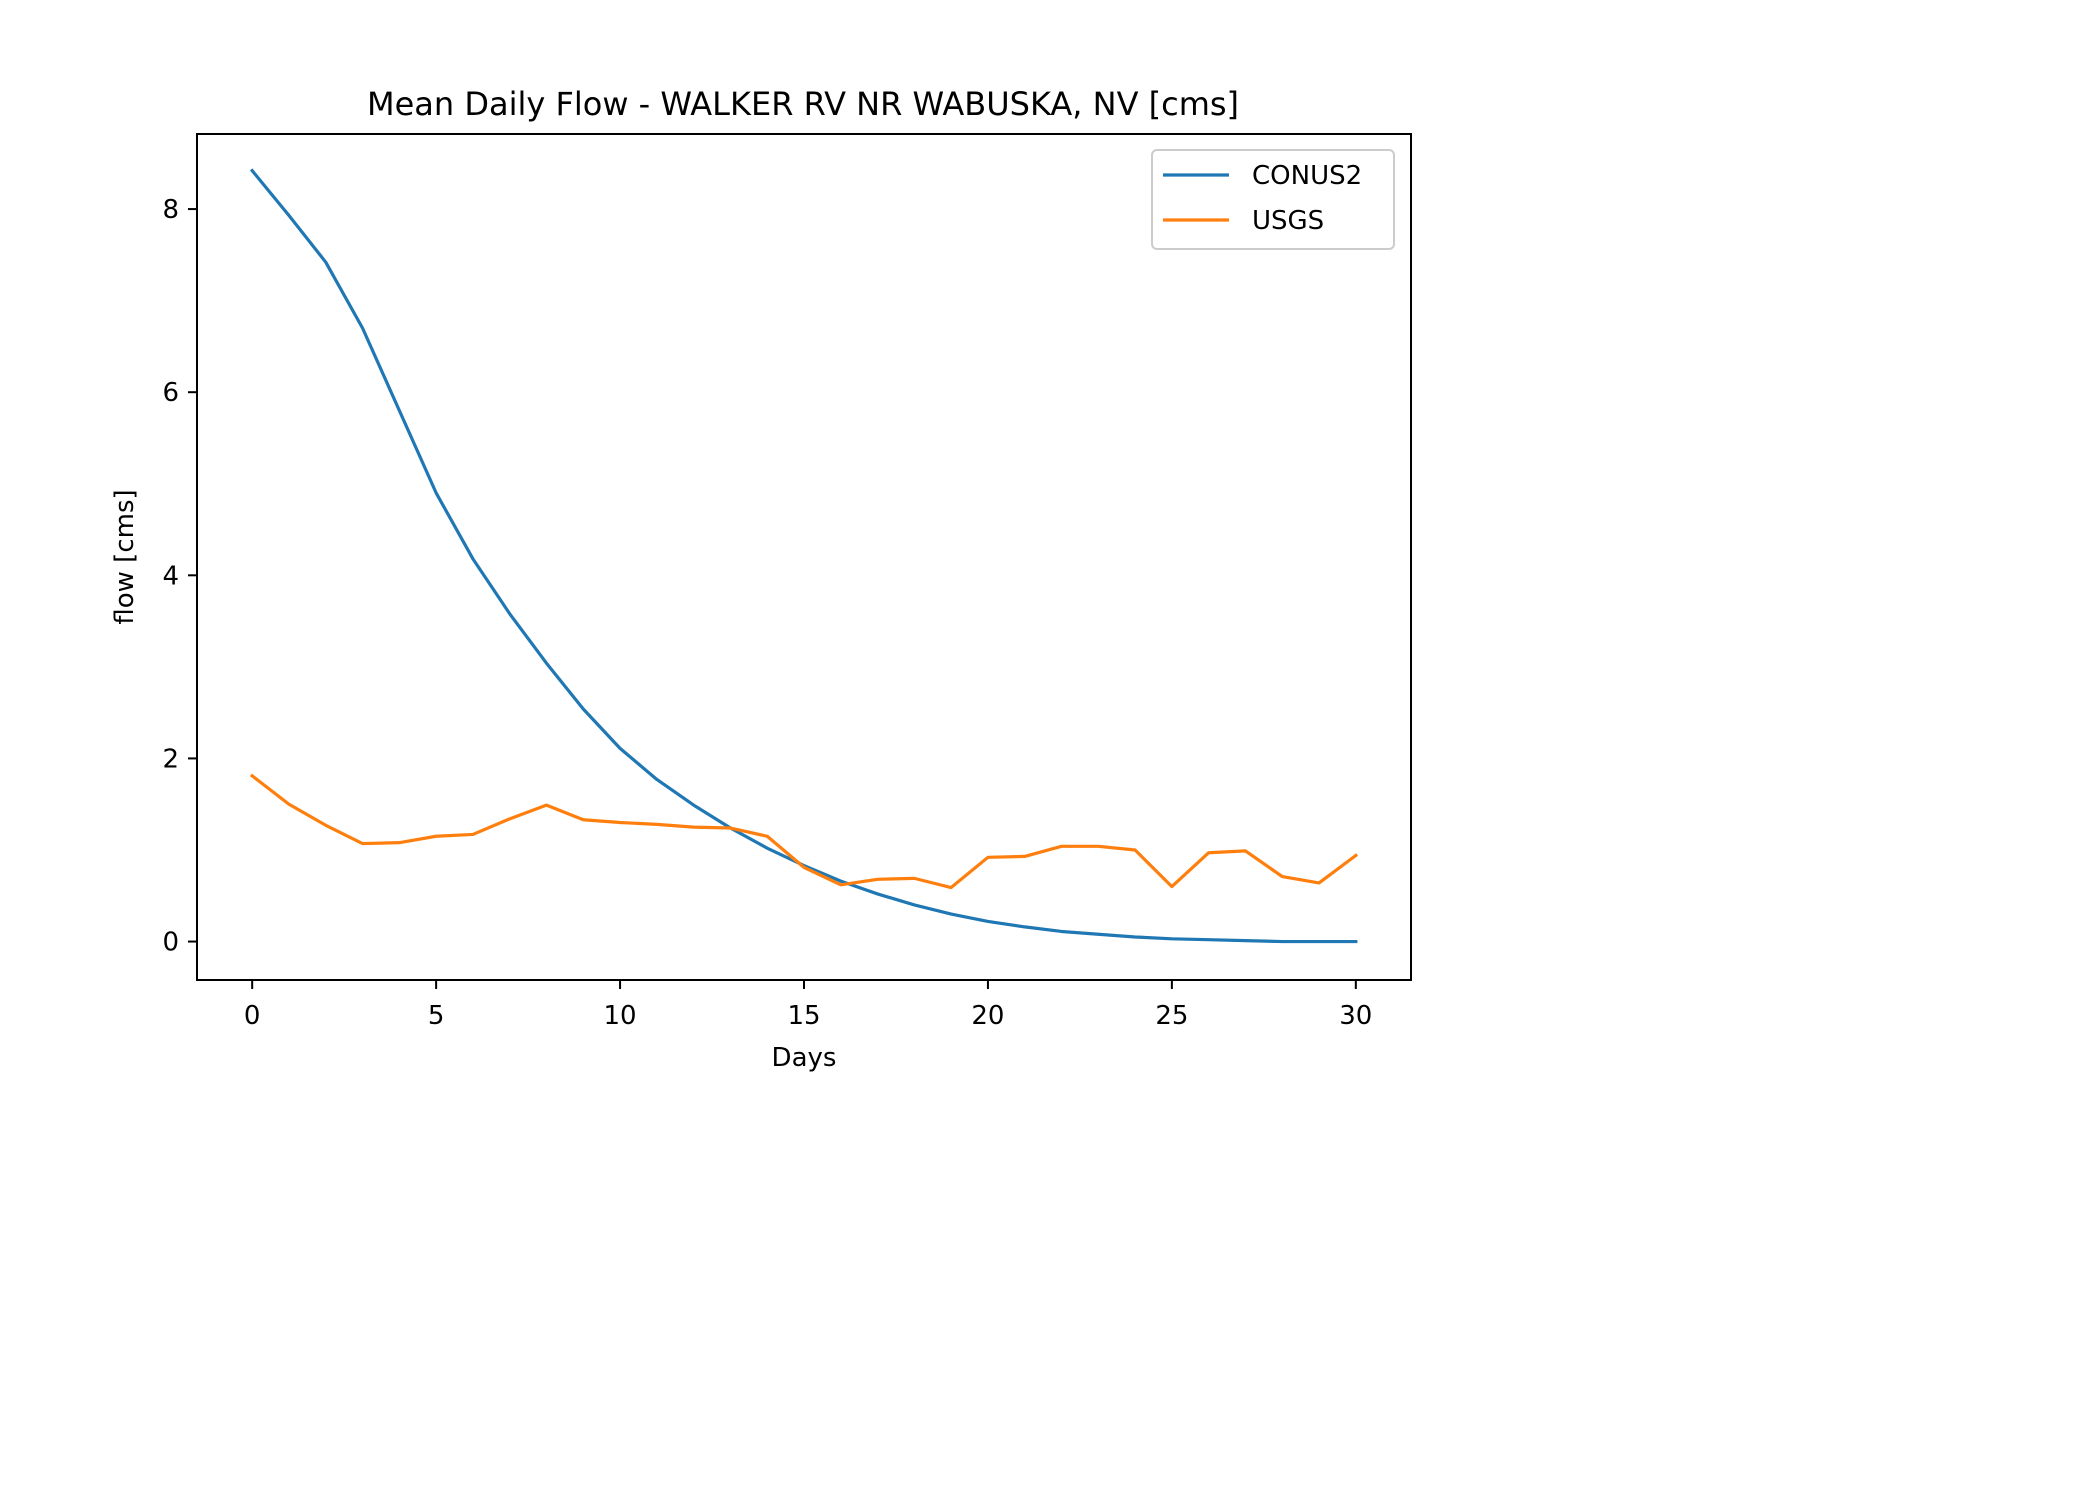 The height and width of the screenshot is (1500, 2100). Describe the element at coordinates (803, 1016) in the screenshot. I see `x-tick-label: 15` at that location.